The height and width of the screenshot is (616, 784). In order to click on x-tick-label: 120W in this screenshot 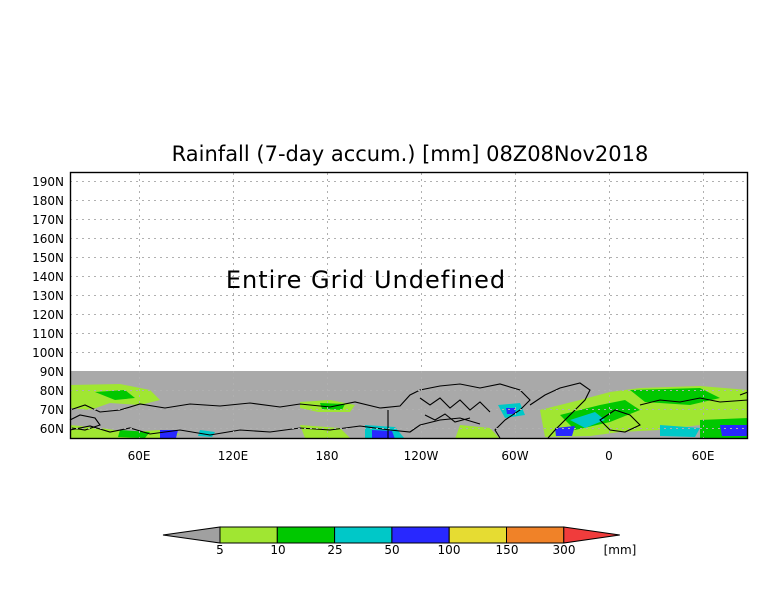, I will do `click(421, 456)`.